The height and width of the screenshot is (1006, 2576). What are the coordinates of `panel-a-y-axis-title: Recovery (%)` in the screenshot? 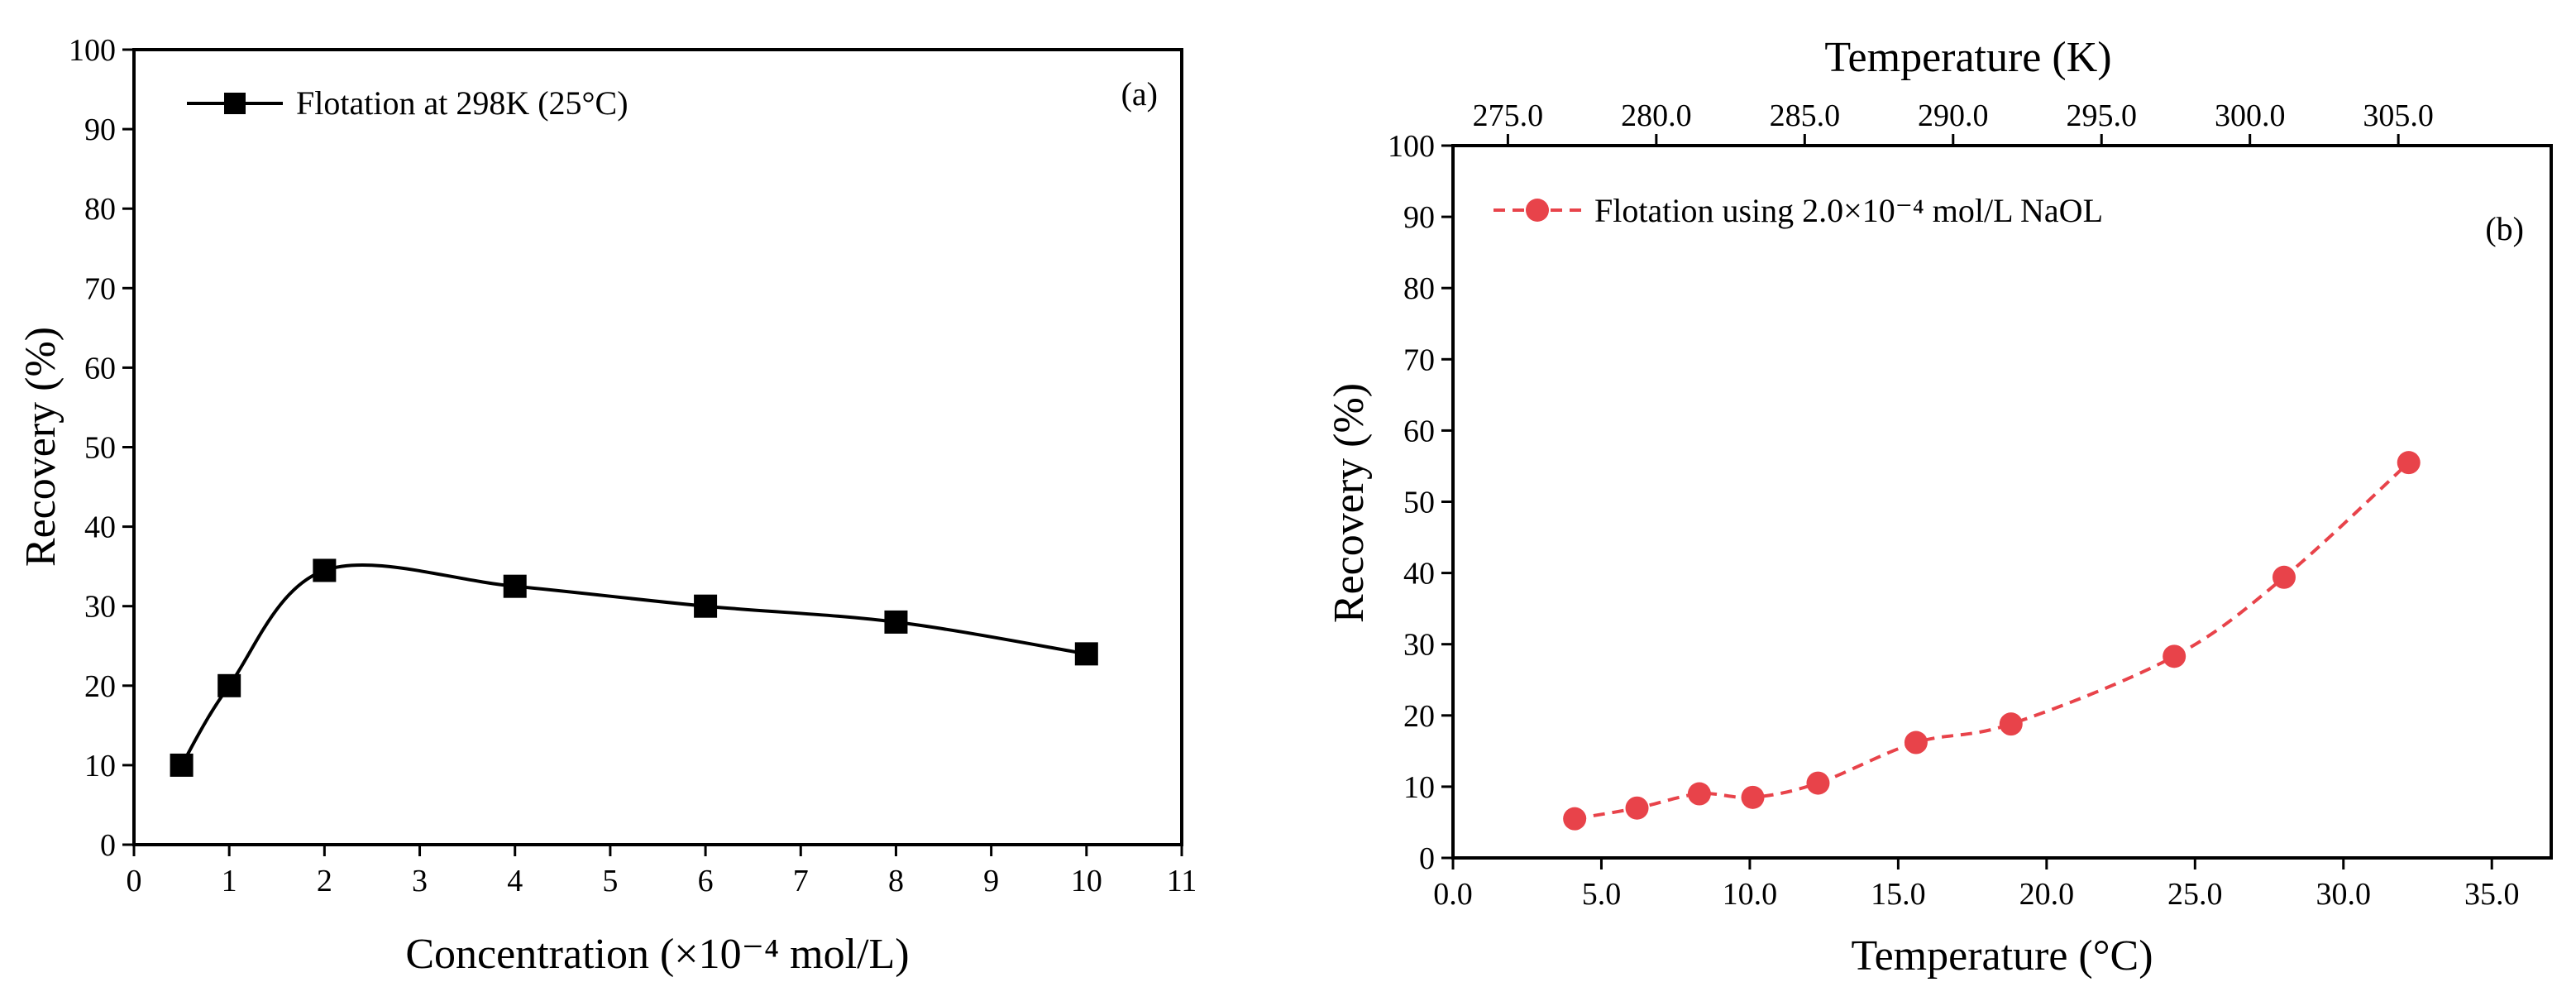 It's located at (41, 447).